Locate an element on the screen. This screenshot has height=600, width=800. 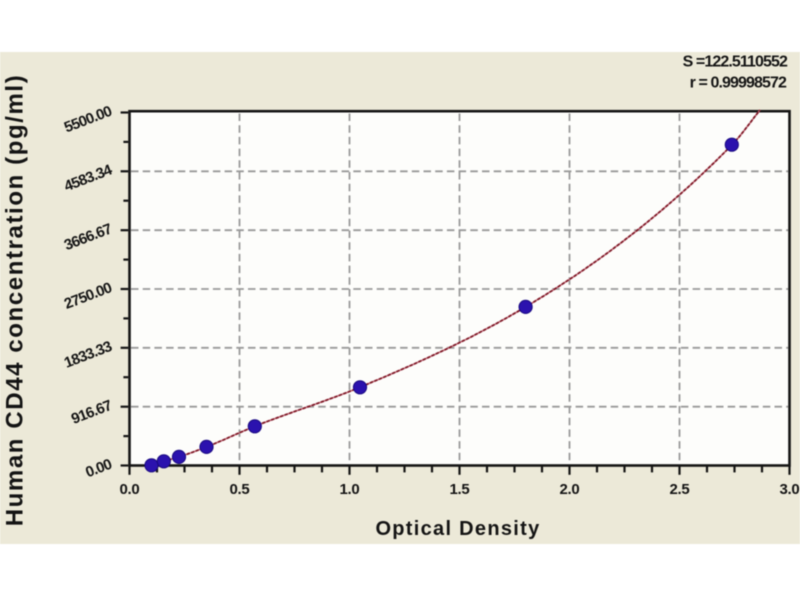
svg-text: r = 0.99998572 is located at coordinates (738, 83).